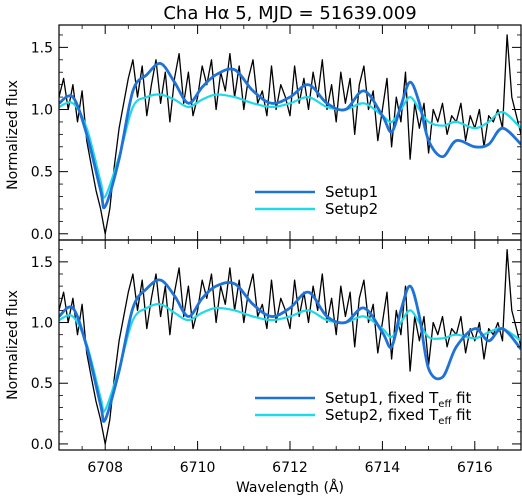 The width and height of the screenshot is (522, 500). What do you see at coordinates (398, 399) in the screenshot?
I see `legend-label-setup1-bottom: Setup1, fixed Teff fit` at bounding box center [398, 399].